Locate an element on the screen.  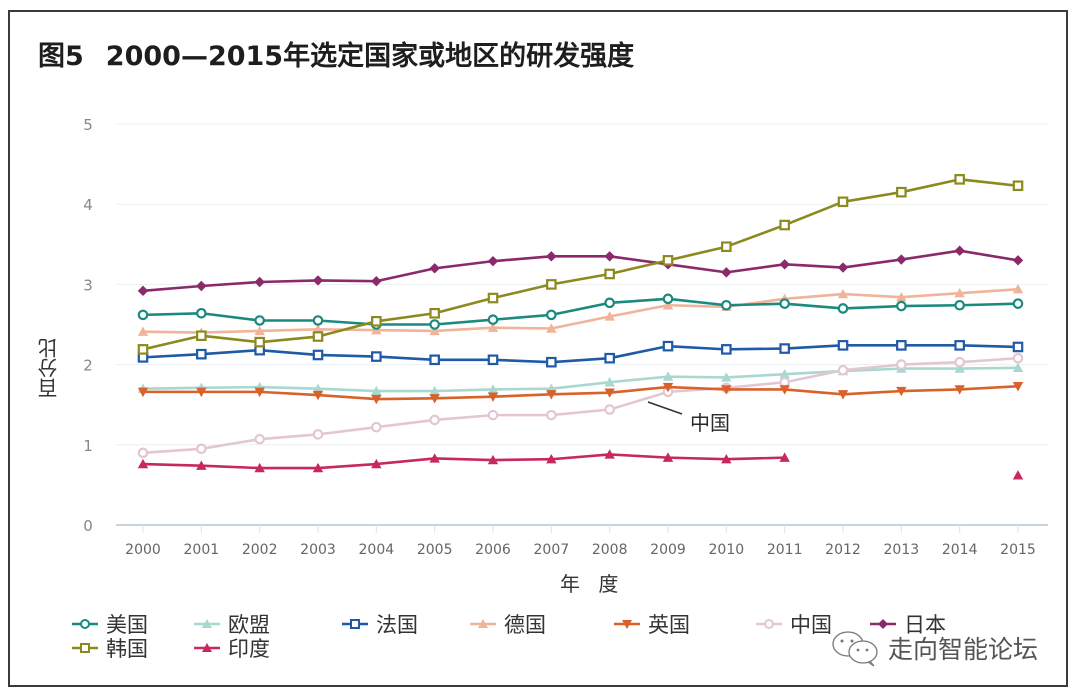
x-tick-label: 2001 is located at coordinates (202, 550).